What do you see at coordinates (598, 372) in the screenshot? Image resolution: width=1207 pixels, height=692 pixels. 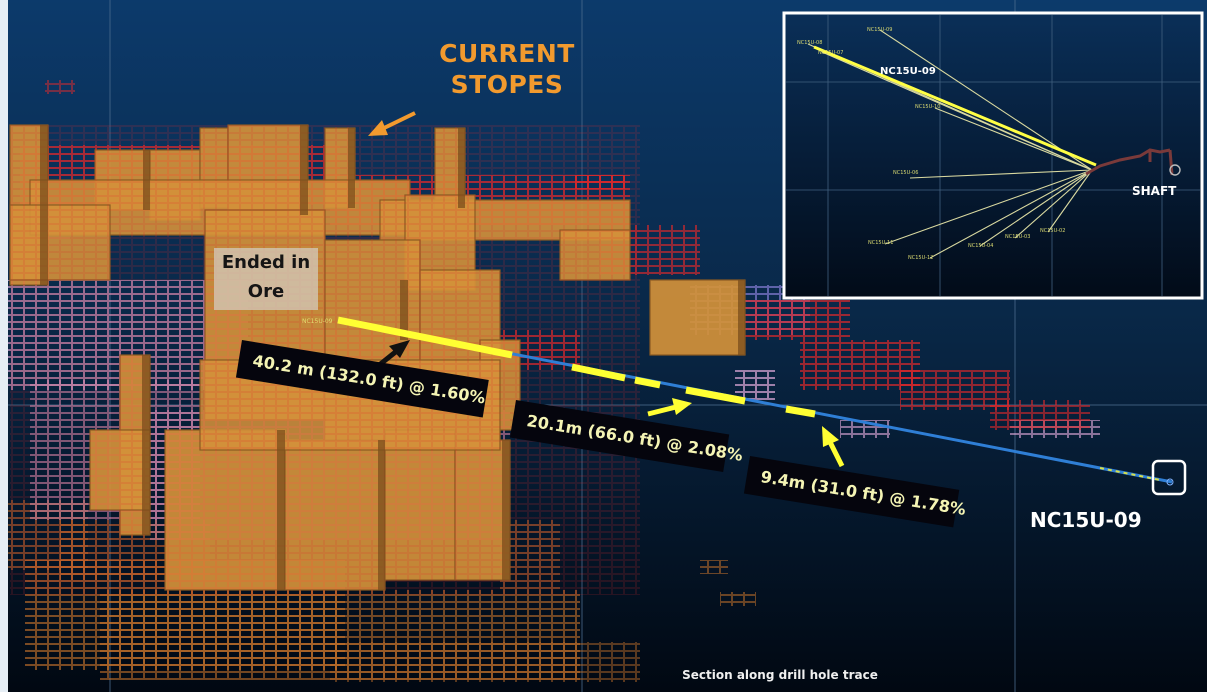 I see `intercept-2a` at bounding box center [598, 372].